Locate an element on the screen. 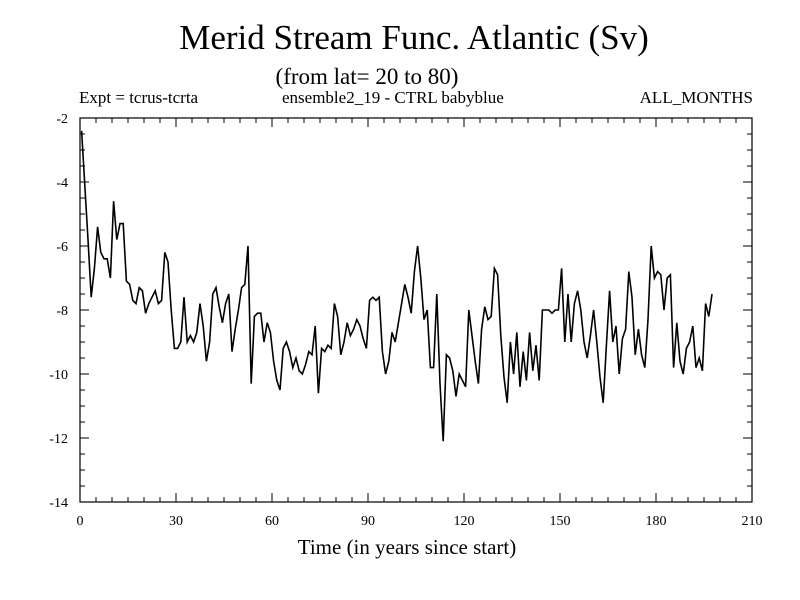  x-tick-label: 120 is located at coordinates (464, 521).